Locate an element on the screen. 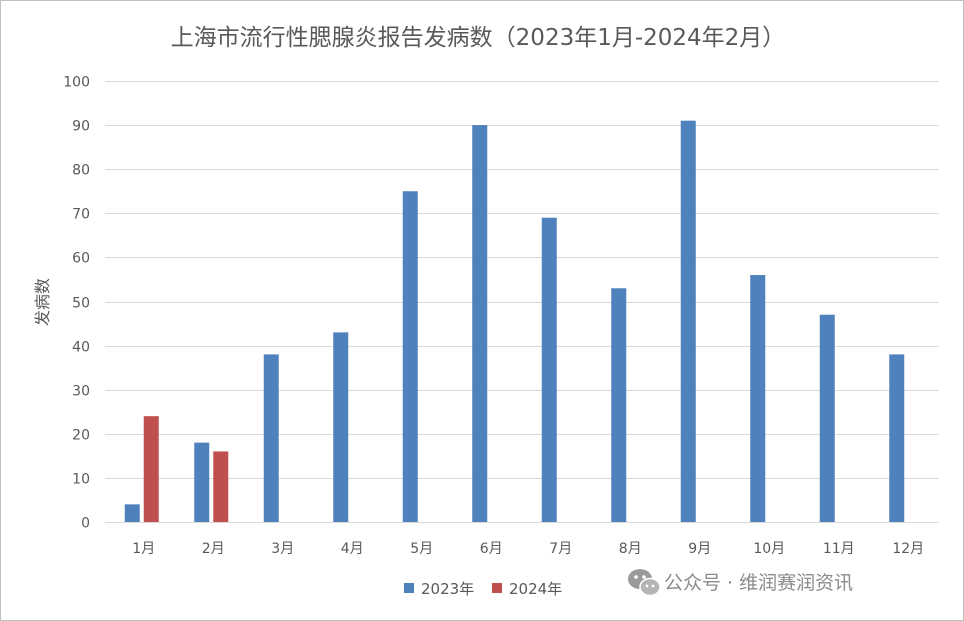  bar-2023年-10月 is located at coordinates (758, 398).